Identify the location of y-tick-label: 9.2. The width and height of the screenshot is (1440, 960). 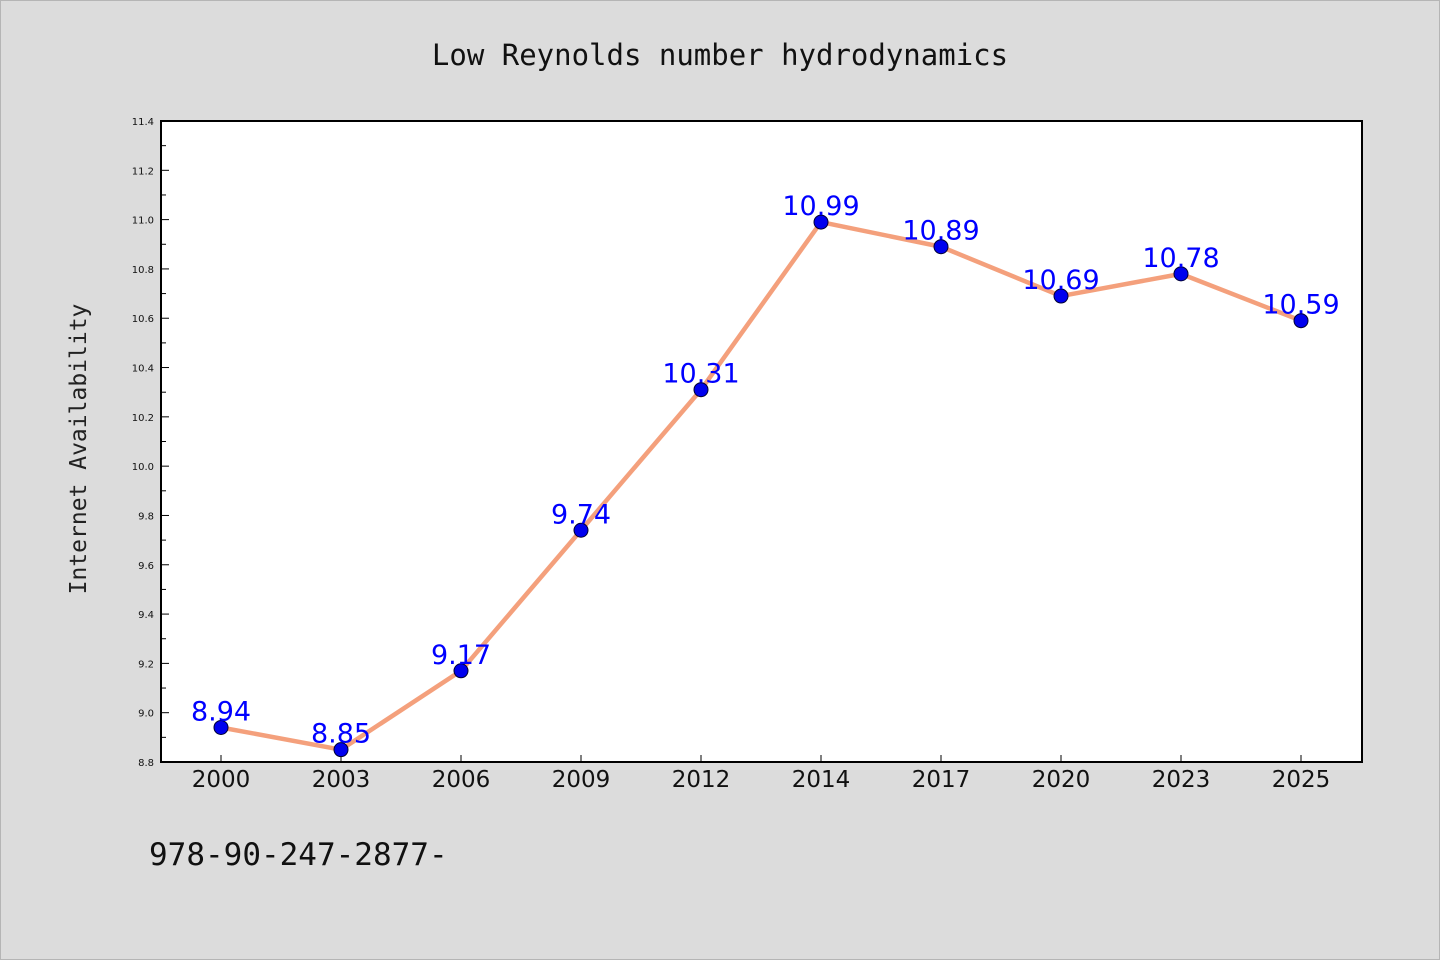
(146, 664).